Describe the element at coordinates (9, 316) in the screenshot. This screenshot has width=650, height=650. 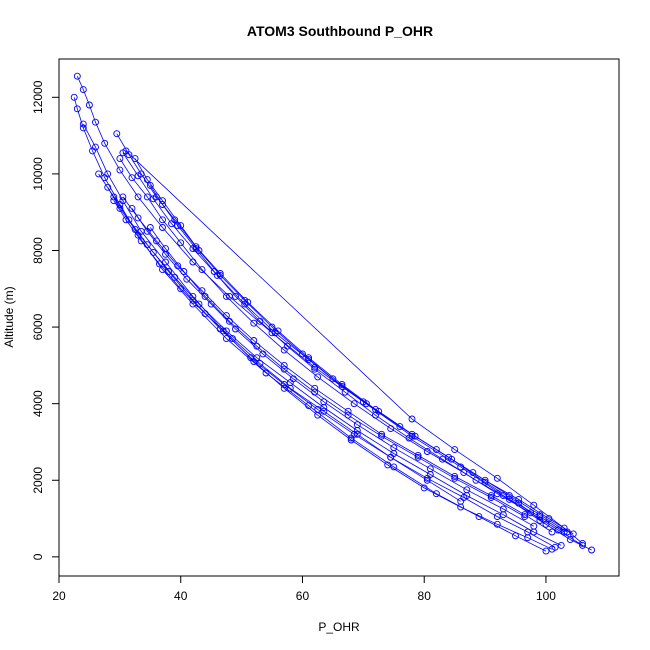
I see `y-axis-label: Altitude (m)` at that location.